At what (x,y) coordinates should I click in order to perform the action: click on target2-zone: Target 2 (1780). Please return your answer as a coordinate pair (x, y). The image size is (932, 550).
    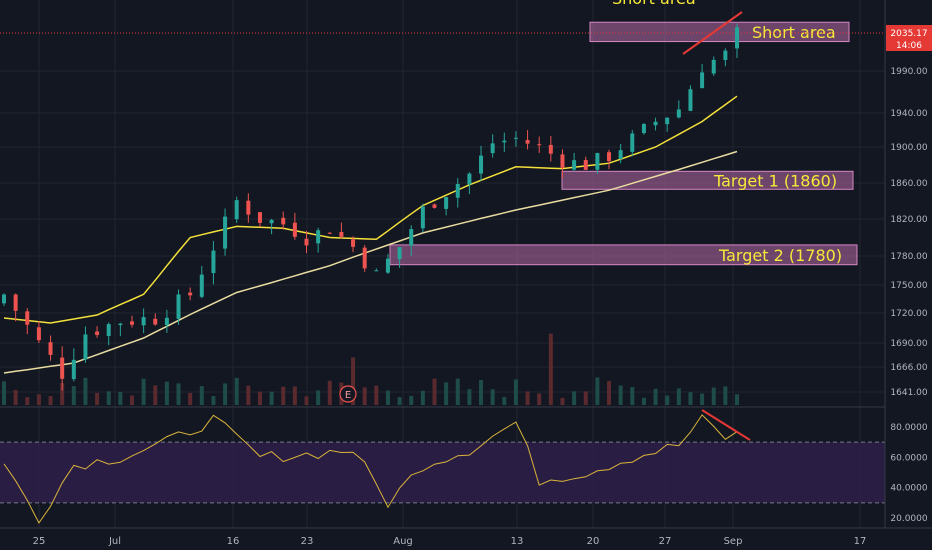
    Looking at the image, I should click on (623, 255).